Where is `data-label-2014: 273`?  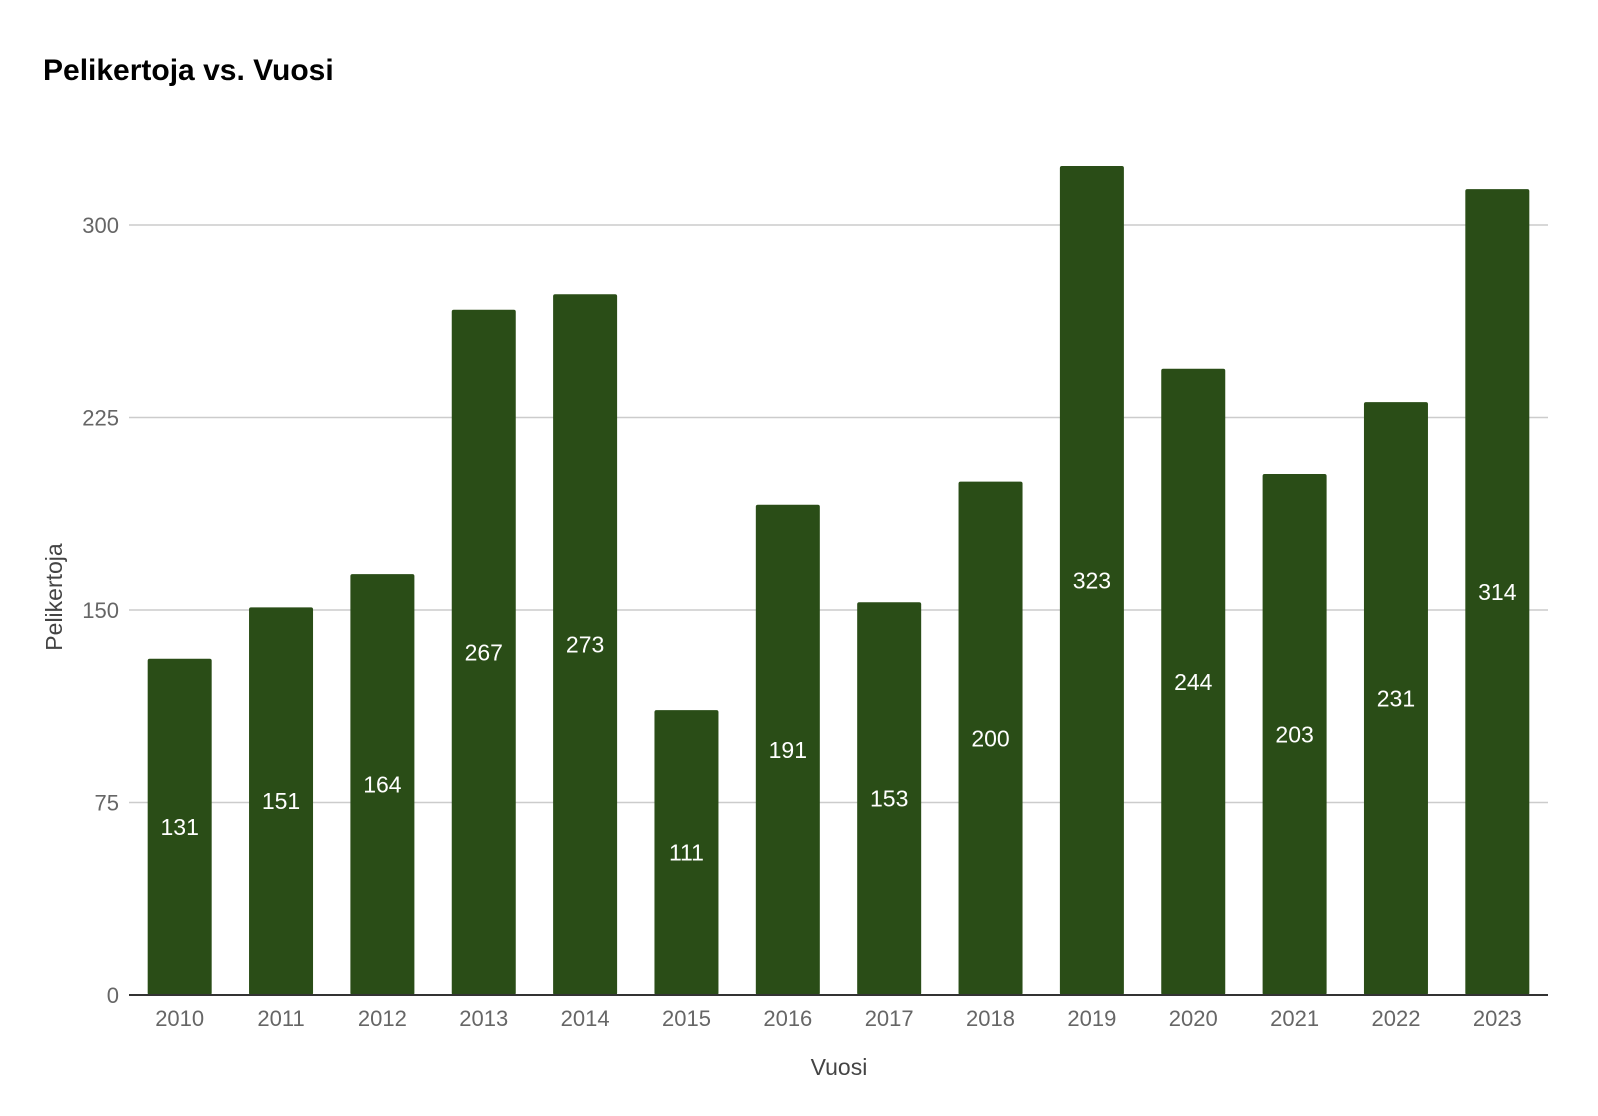
data-label-2014: 273 is located at coordinates (585, 645).